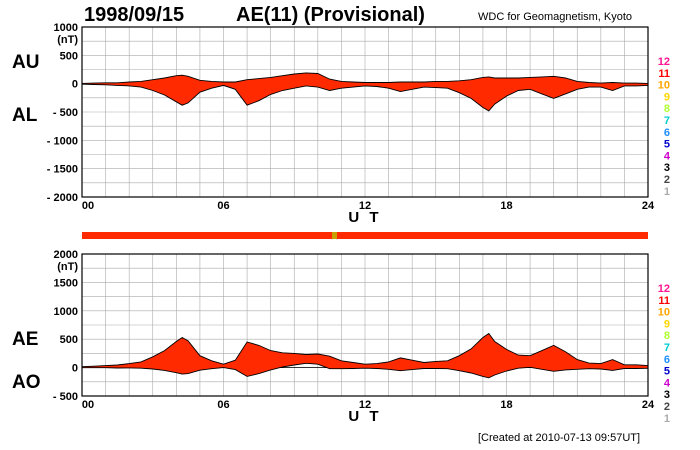  What do you see at coordinates (664, 301) in the screenshot?
I see `bottom-station-count-11: 11` at bounding box center [664, 301].